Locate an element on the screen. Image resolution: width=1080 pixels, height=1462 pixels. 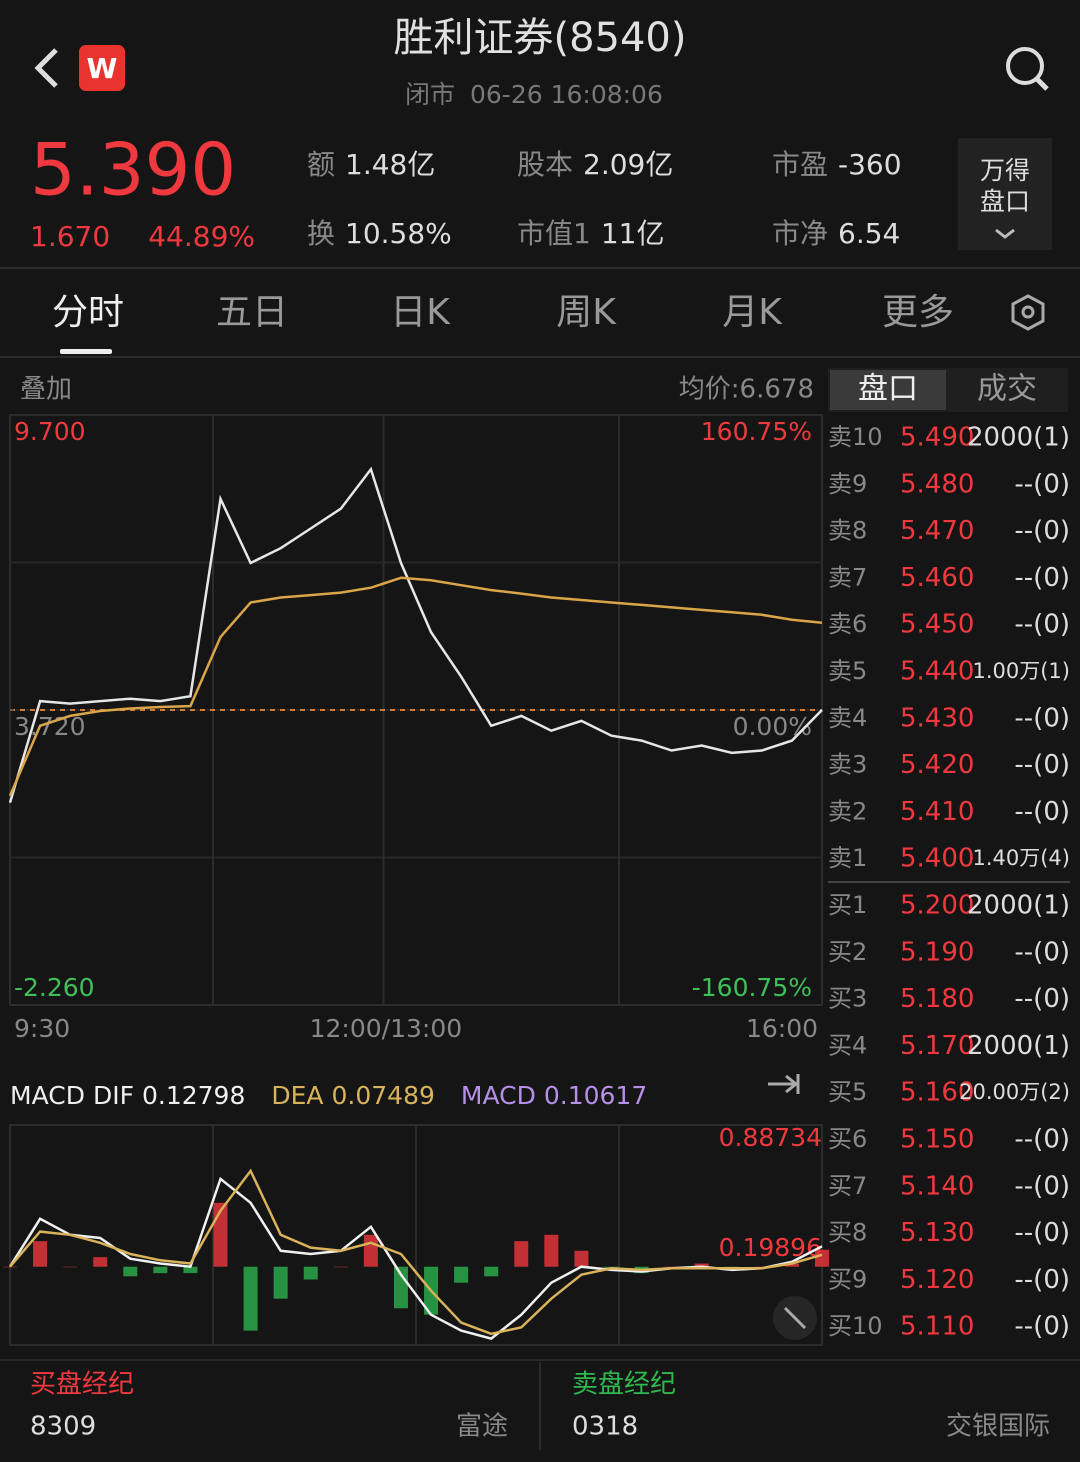
x-tick-label: 12:00/13:00 is located at coordinates (386, 1028).